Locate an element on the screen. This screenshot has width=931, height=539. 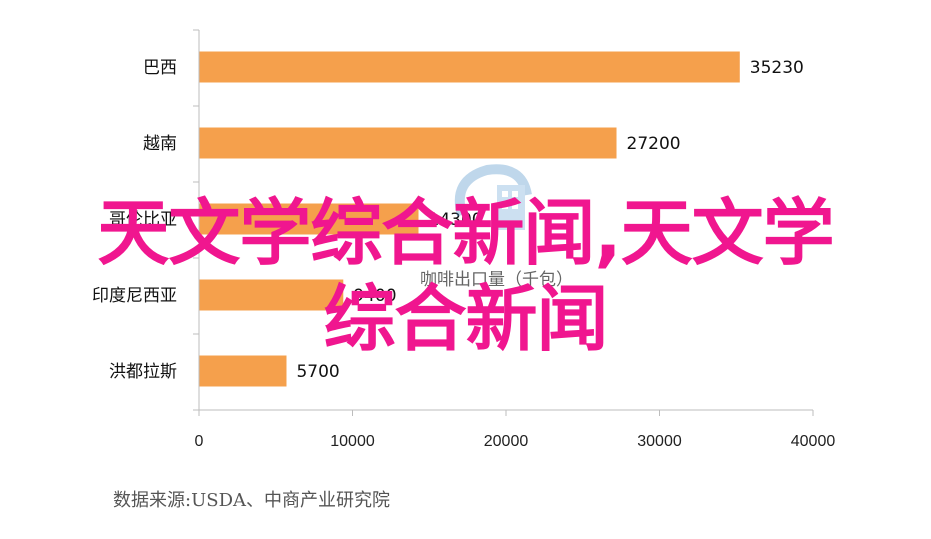
data-label-2: 14300 is located at coordinates (456, 220).